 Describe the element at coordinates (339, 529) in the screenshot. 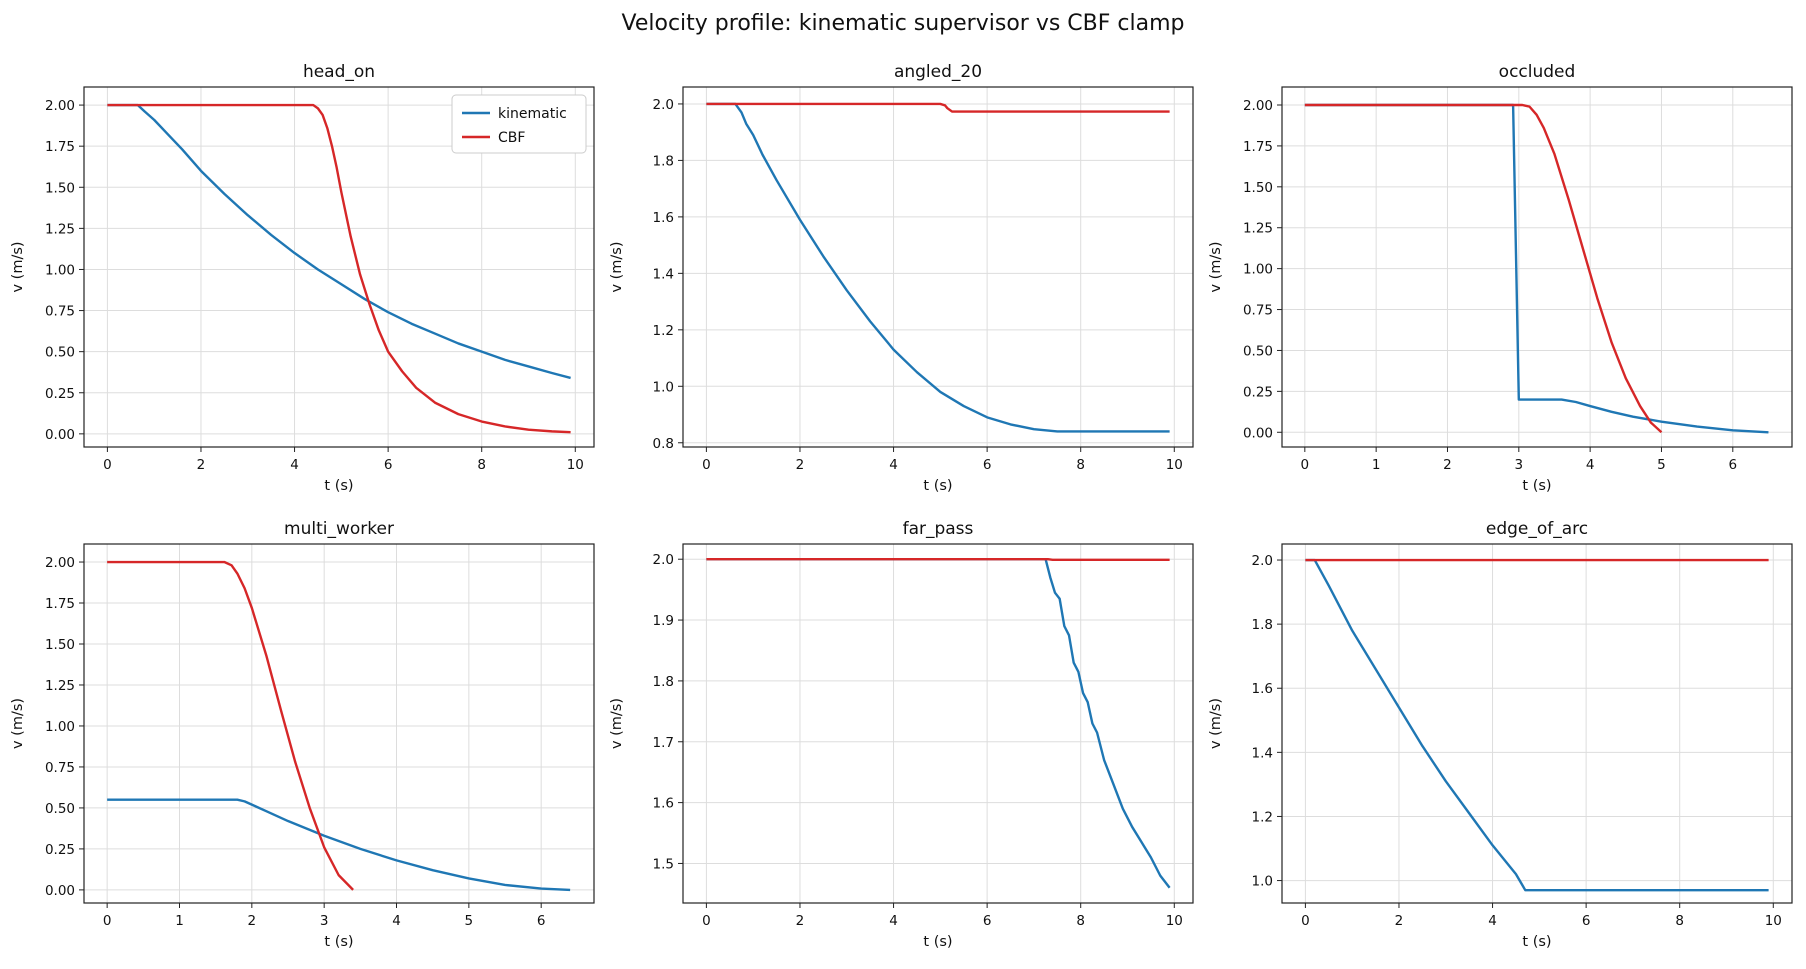

I see `subplot-title: multi_worker` at that location.